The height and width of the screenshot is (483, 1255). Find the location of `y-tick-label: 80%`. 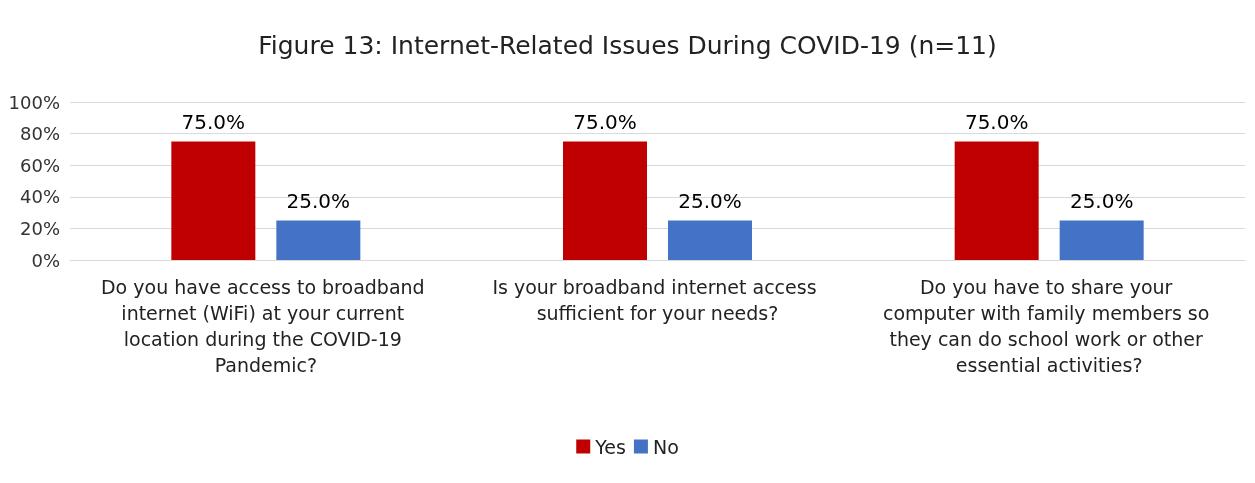

y-tick-label: 80% is located at coordinates (39, 134).